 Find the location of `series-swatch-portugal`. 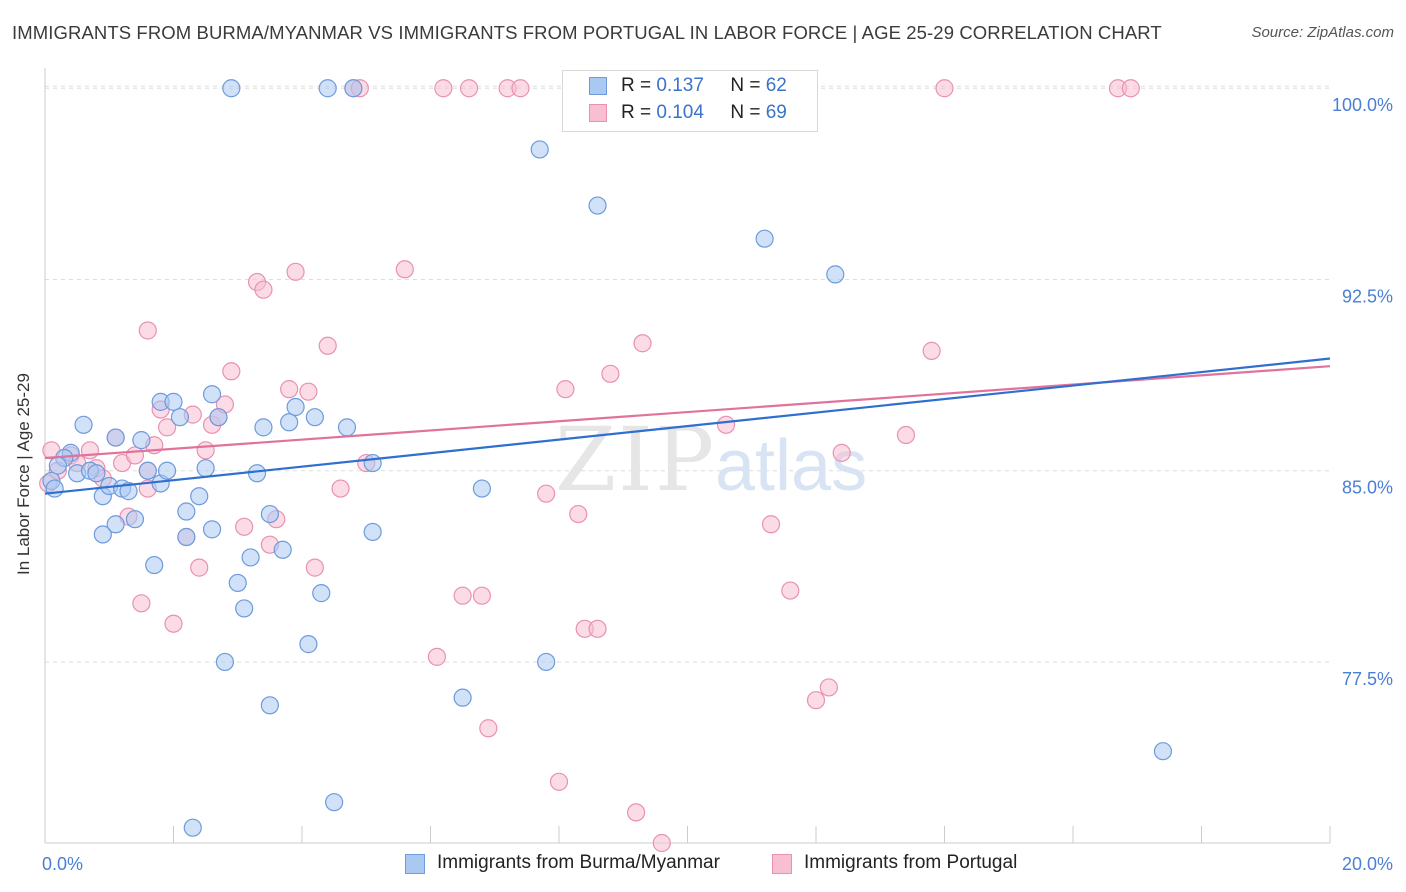

series-swatch-portugal is located at coordinates (782, 864).